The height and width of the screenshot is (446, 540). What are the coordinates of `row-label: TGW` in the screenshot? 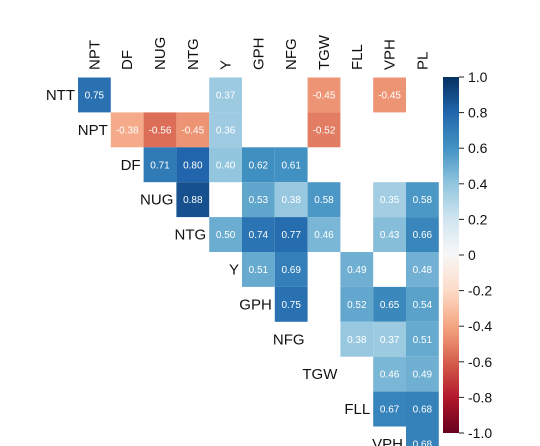 It's located at (320, 374).